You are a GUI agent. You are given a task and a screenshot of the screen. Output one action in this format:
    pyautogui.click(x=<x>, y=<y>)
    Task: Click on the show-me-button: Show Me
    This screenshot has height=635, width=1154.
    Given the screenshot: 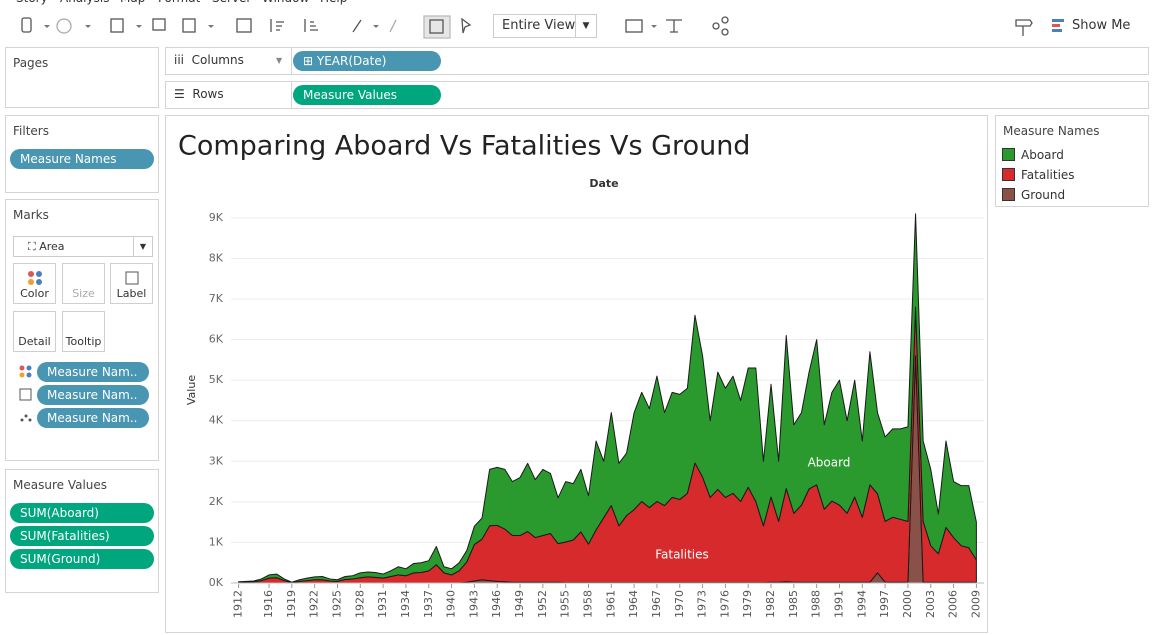 What is the action you would take?
    pyautogui.click(x=1101, y=25)
    